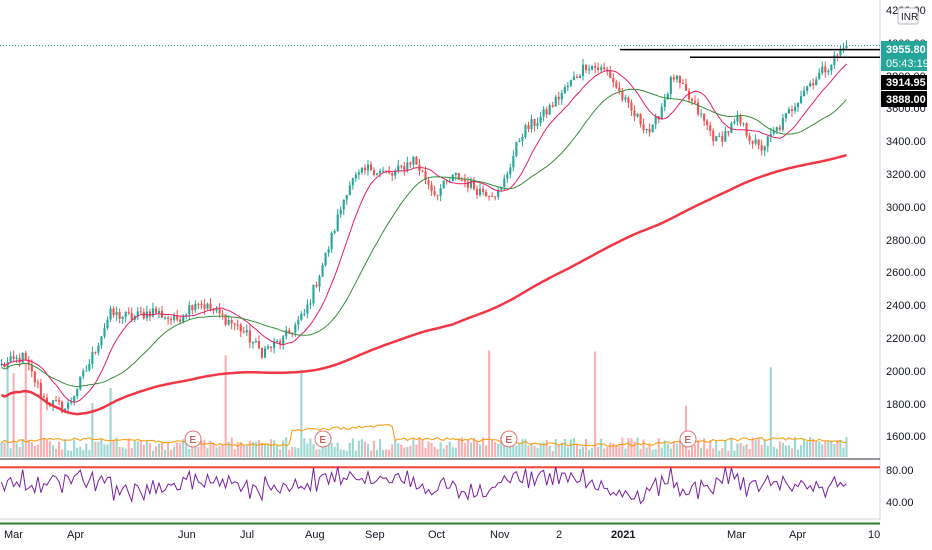  Describe the element at coordinates (736, 535) in the screenshot. I see `time-label: Mar` at that location.